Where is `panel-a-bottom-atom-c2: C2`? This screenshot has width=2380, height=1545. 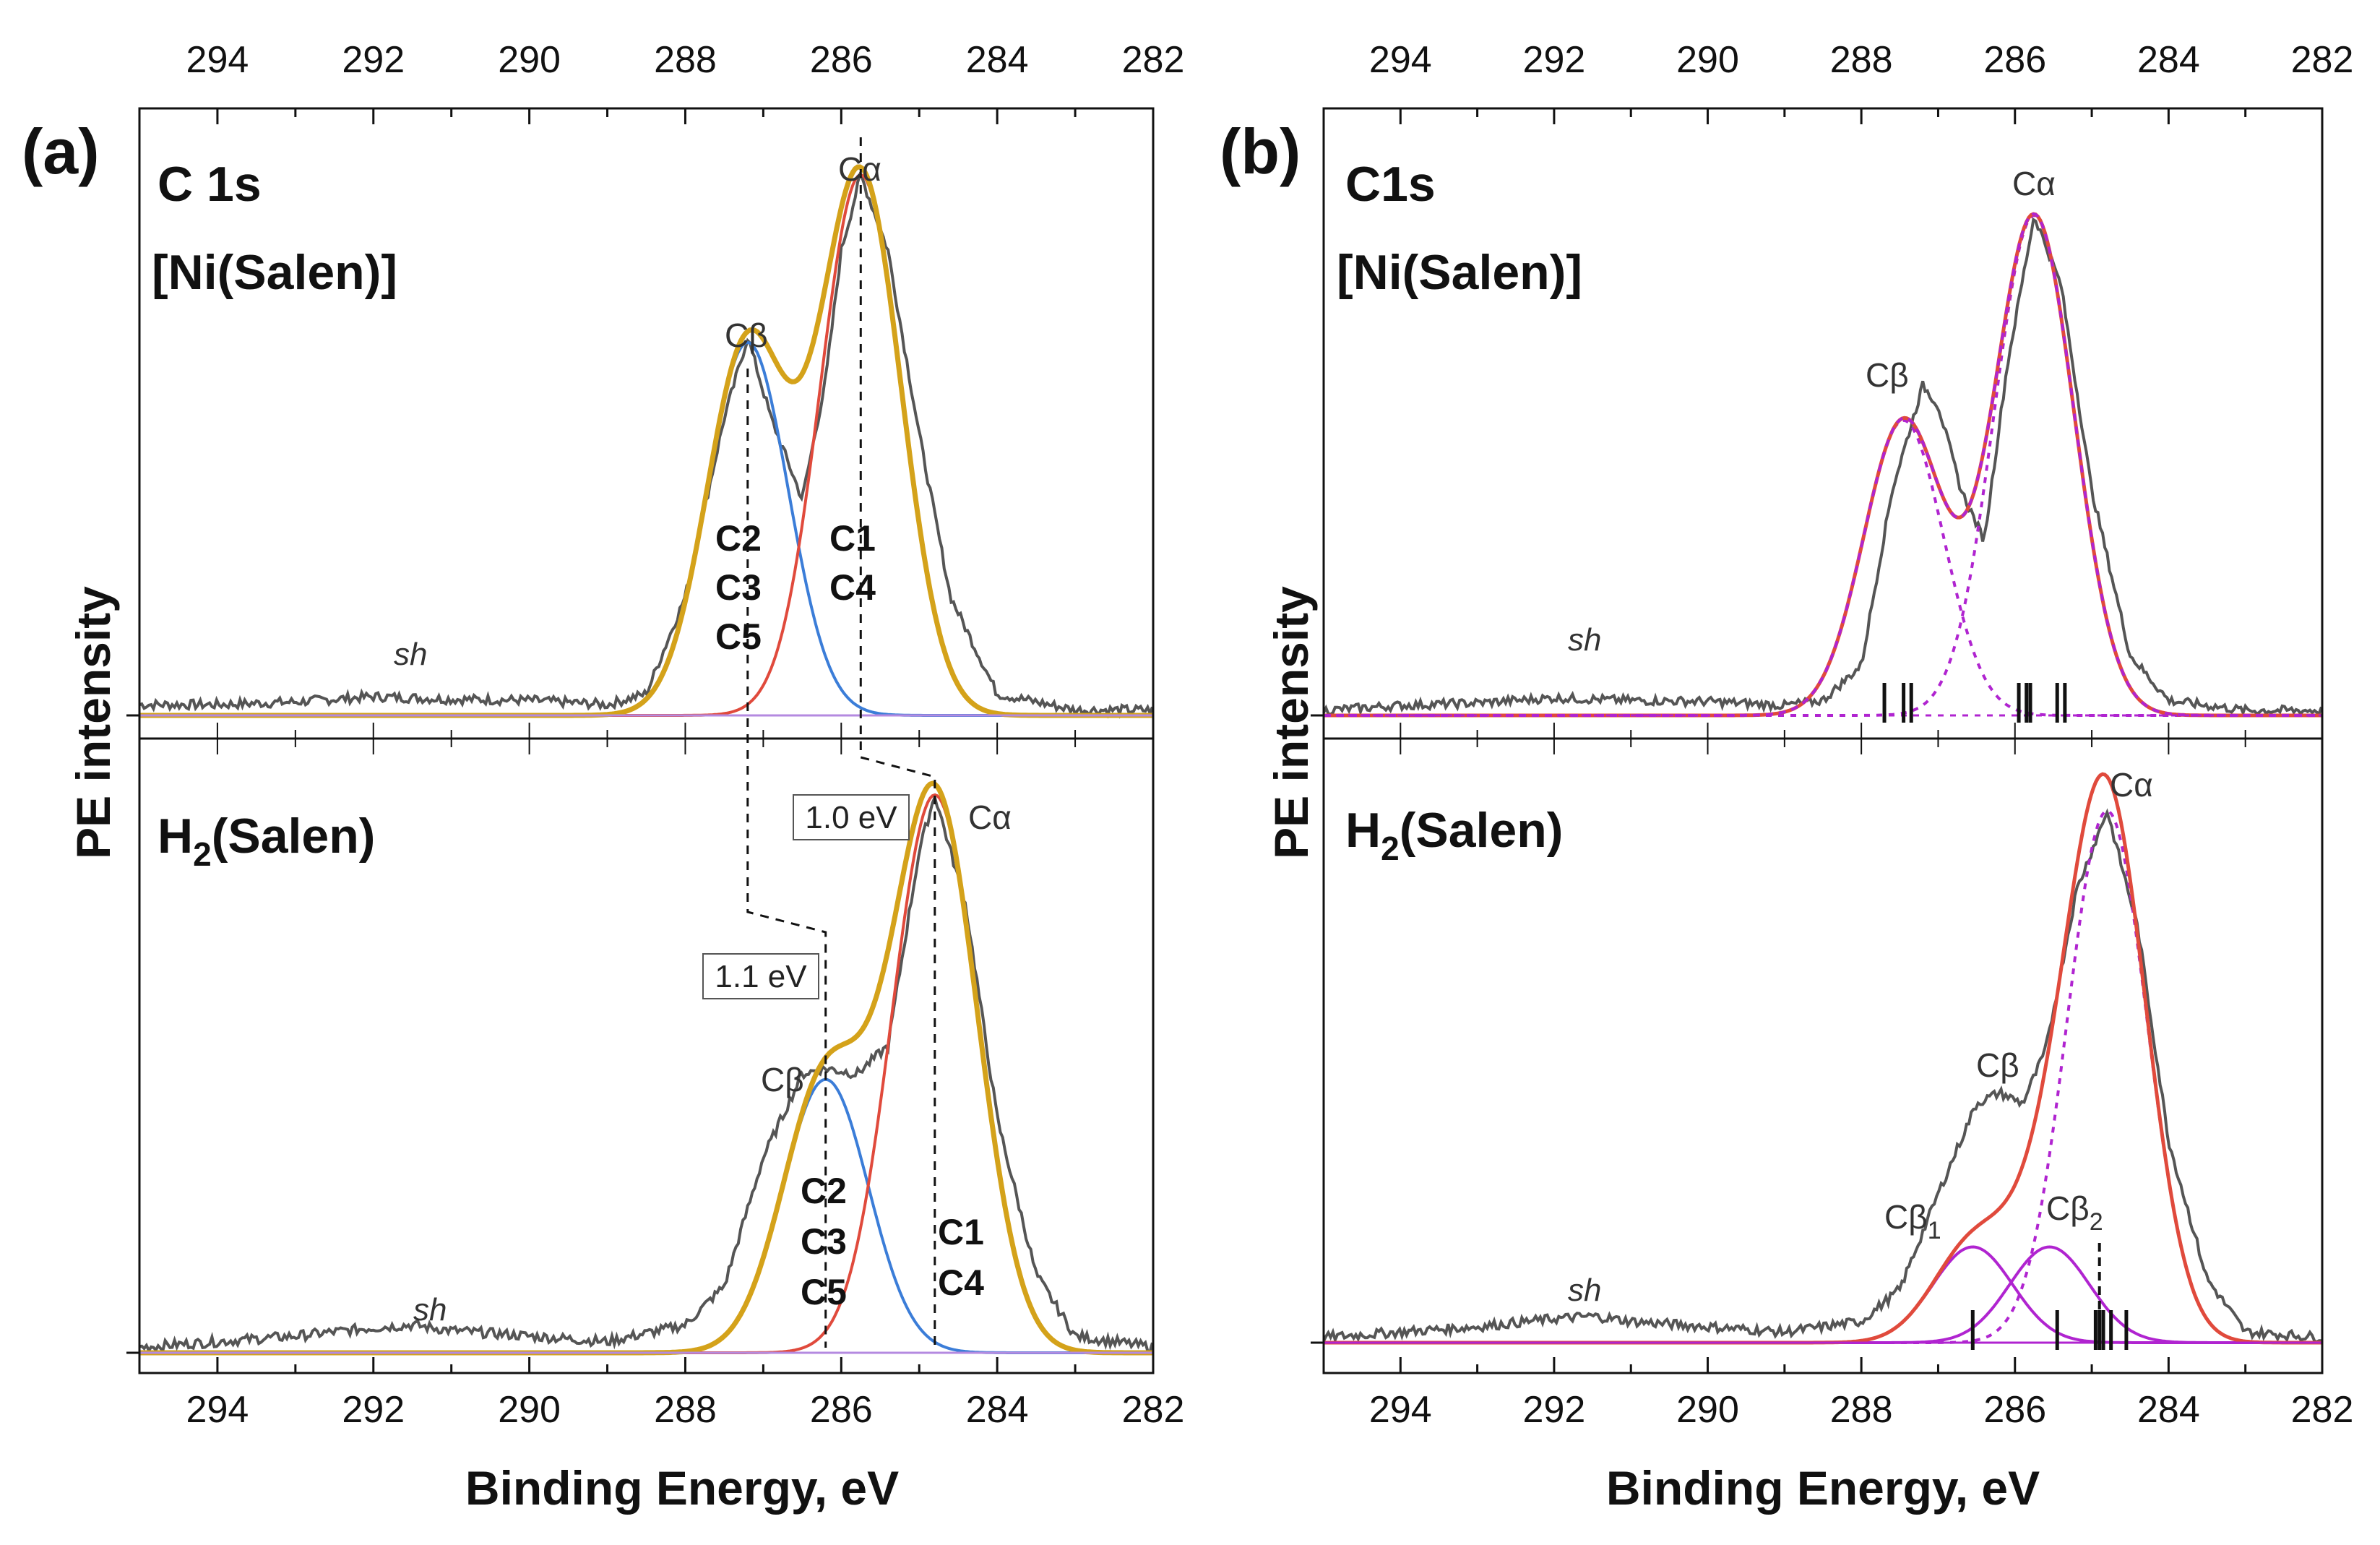 panel-a-bottom-atom-c2: C2 is located at coordinates (824, 1191).